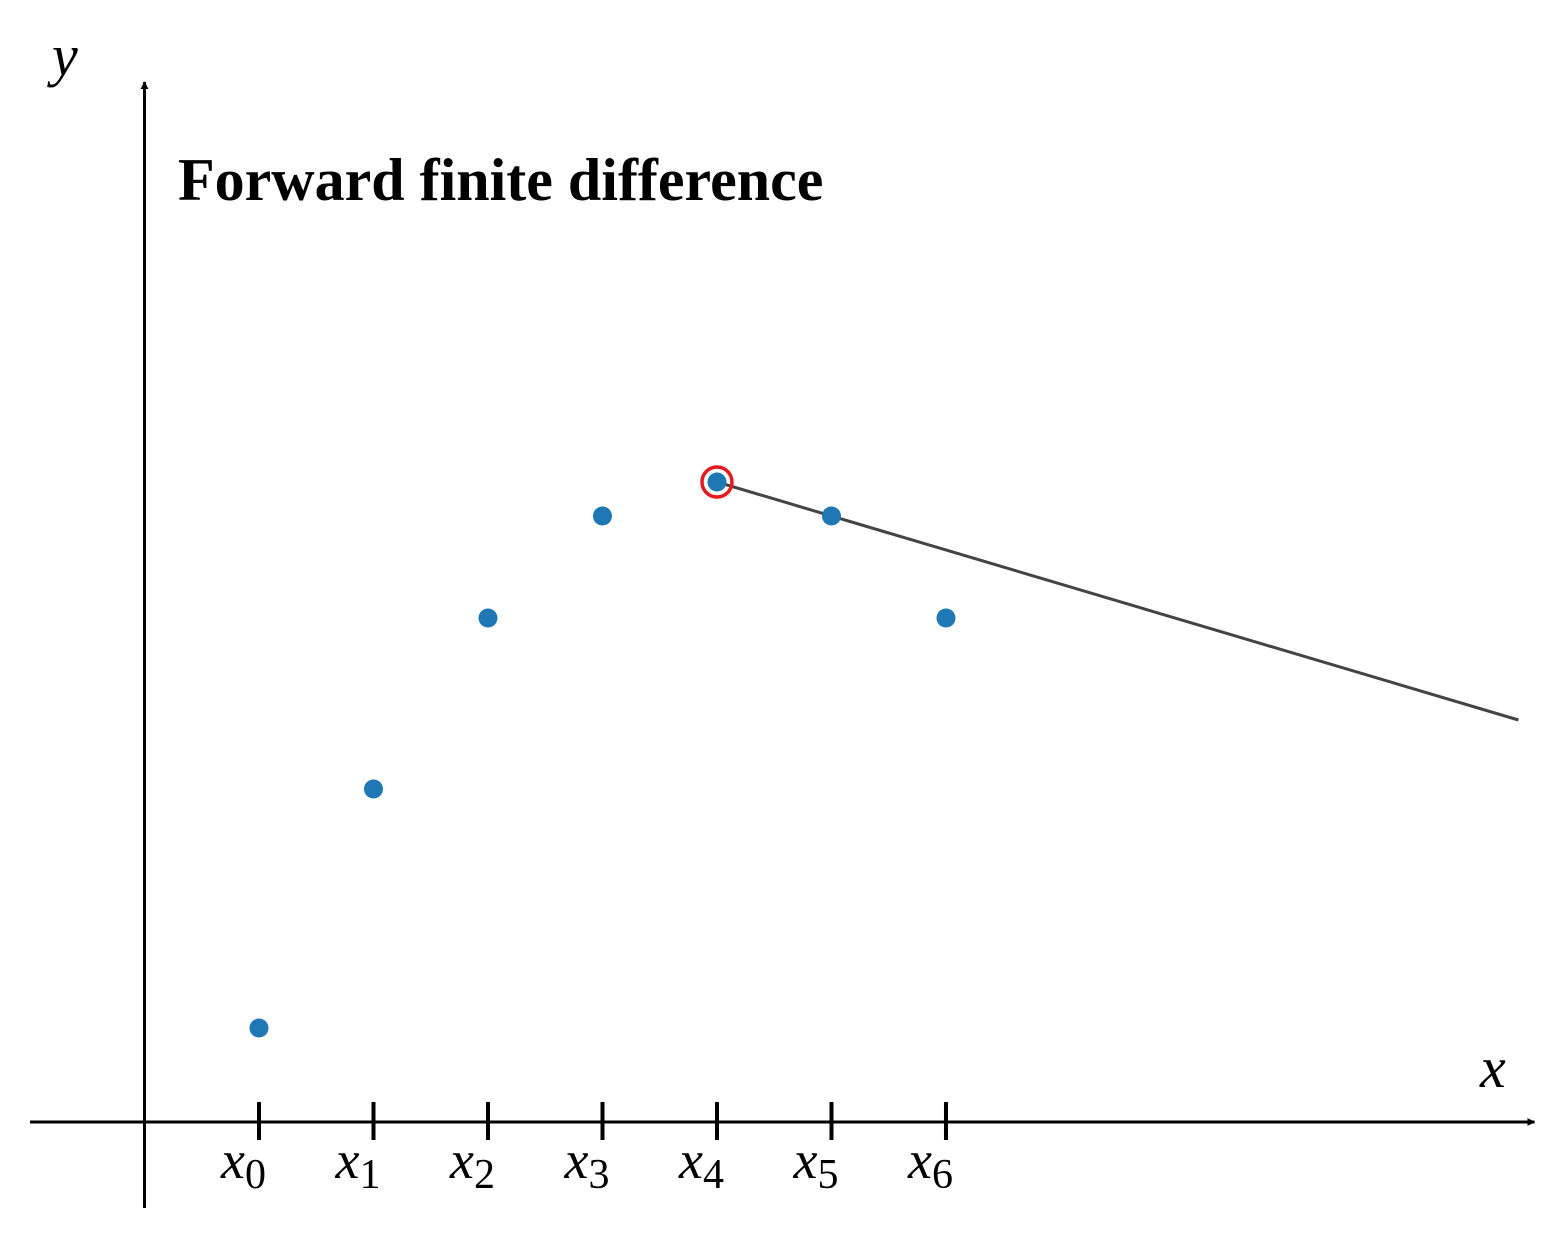 This screenshot has width=1560, height=1237. I want to click on secant-line, so click(1117, 601).